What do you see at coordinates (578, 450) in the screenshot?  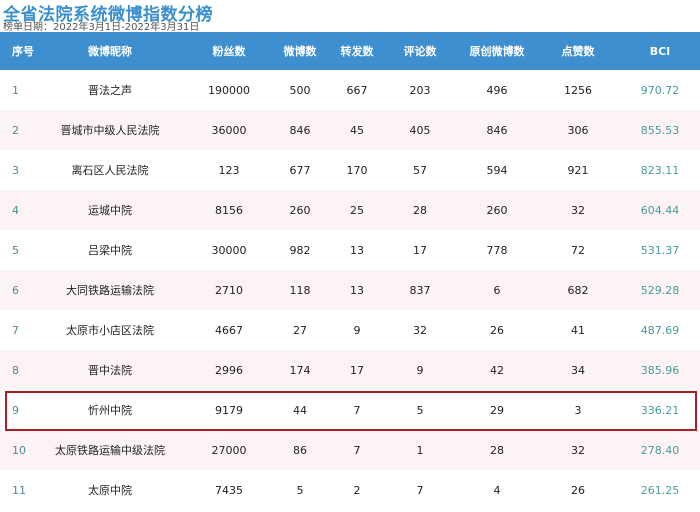 I see `cell-likes: 32` at bounding box center [578, 450].